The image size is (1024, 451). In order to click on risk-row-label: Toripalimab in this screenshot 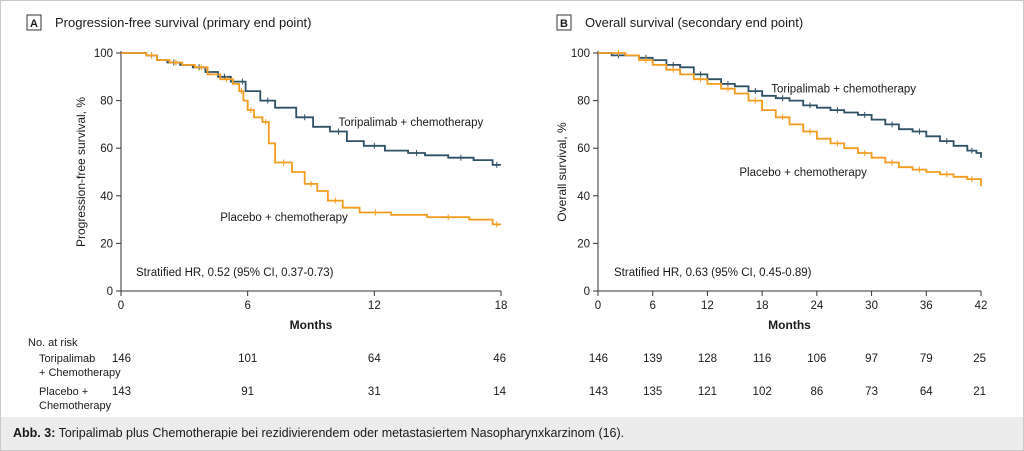, I will do `click(67, 359)`.